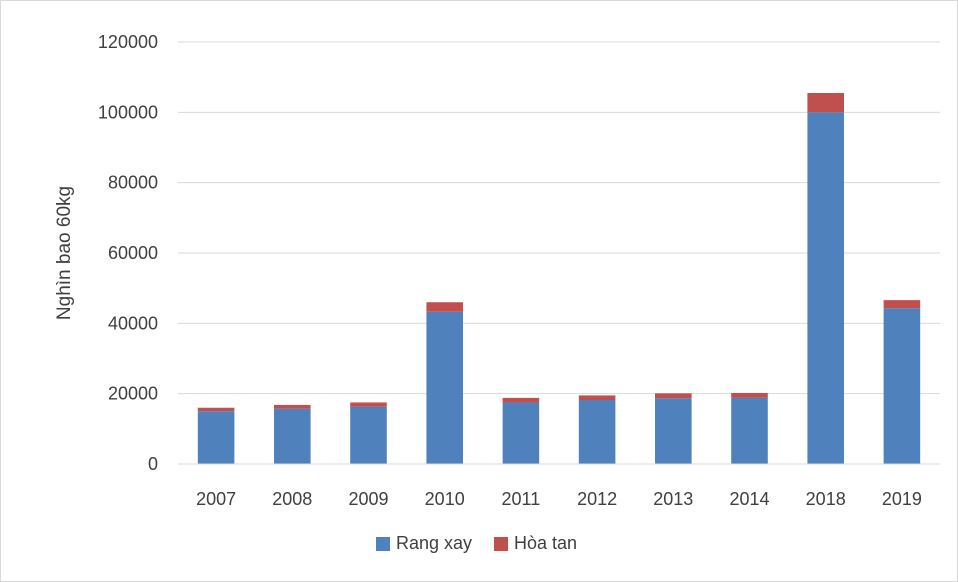 The width and height of the screenshot is (958, 582). I want to click on bar-hòa-tan-2011, so click(521, 400).